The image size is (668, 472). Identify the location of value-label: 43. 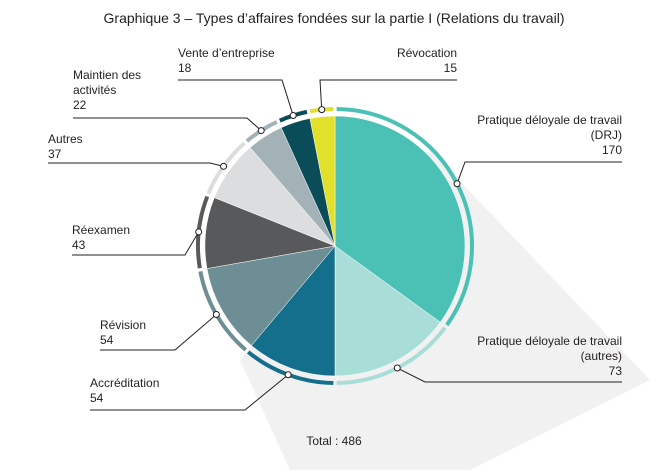
(79, 245).